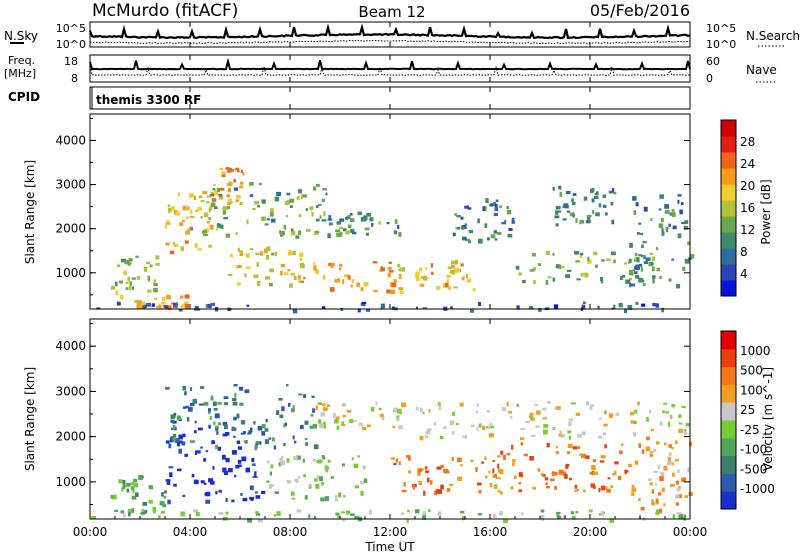 This screenshot has width=800, height=554. What do you see at coordinates (148, 100) in the screenshot?
I see `cpid-text: themis 3300 RF` at bounding box center [148, 100].